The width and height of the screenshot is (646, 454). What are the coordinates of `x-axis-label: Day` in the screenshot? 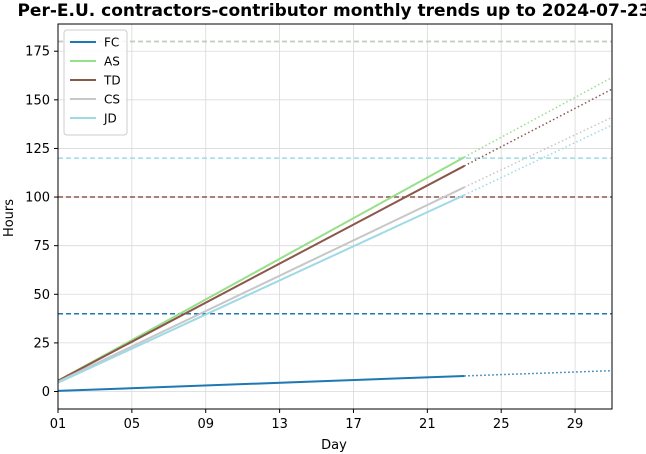 It's located at (334, 445).